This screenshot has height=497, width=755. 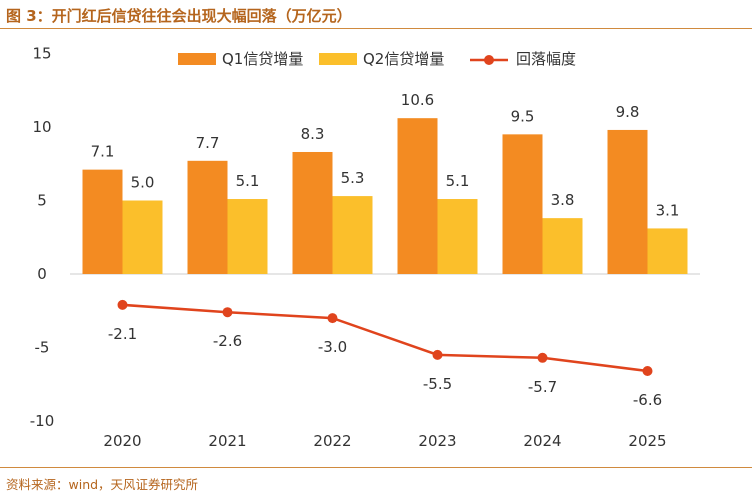 What do you see at coordinates (353, 178) in the screenshot?
I see `q2-value-label: 5.3` at bounding box center [353, 178].